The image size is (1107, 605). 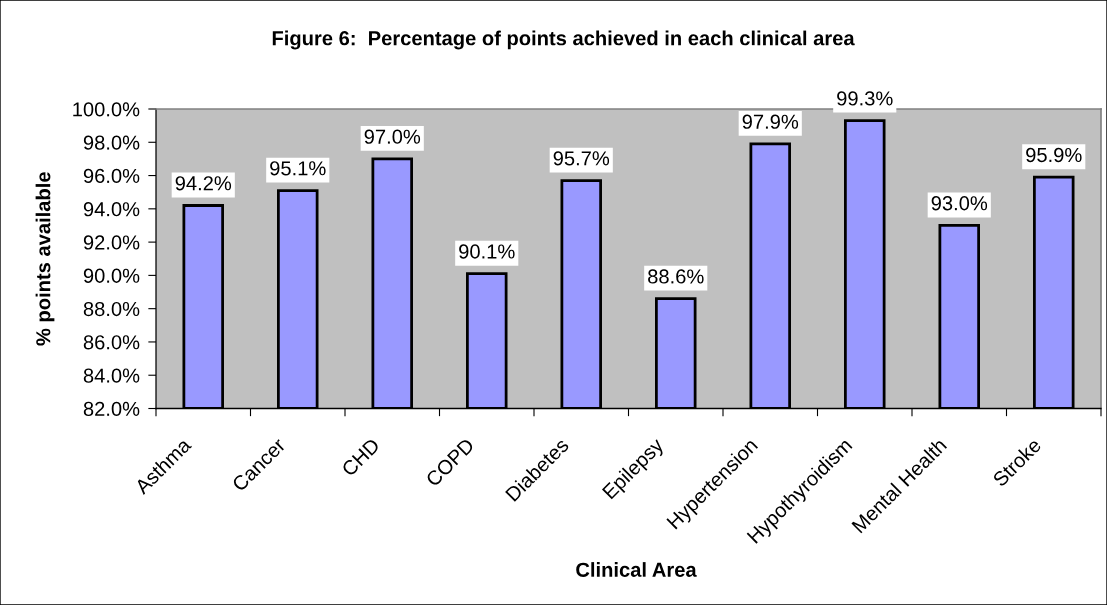 What do you see at coordinates (865, 98) in the screenshot?
I see `data-label: 99.3%` at bounding box center [865, 98].